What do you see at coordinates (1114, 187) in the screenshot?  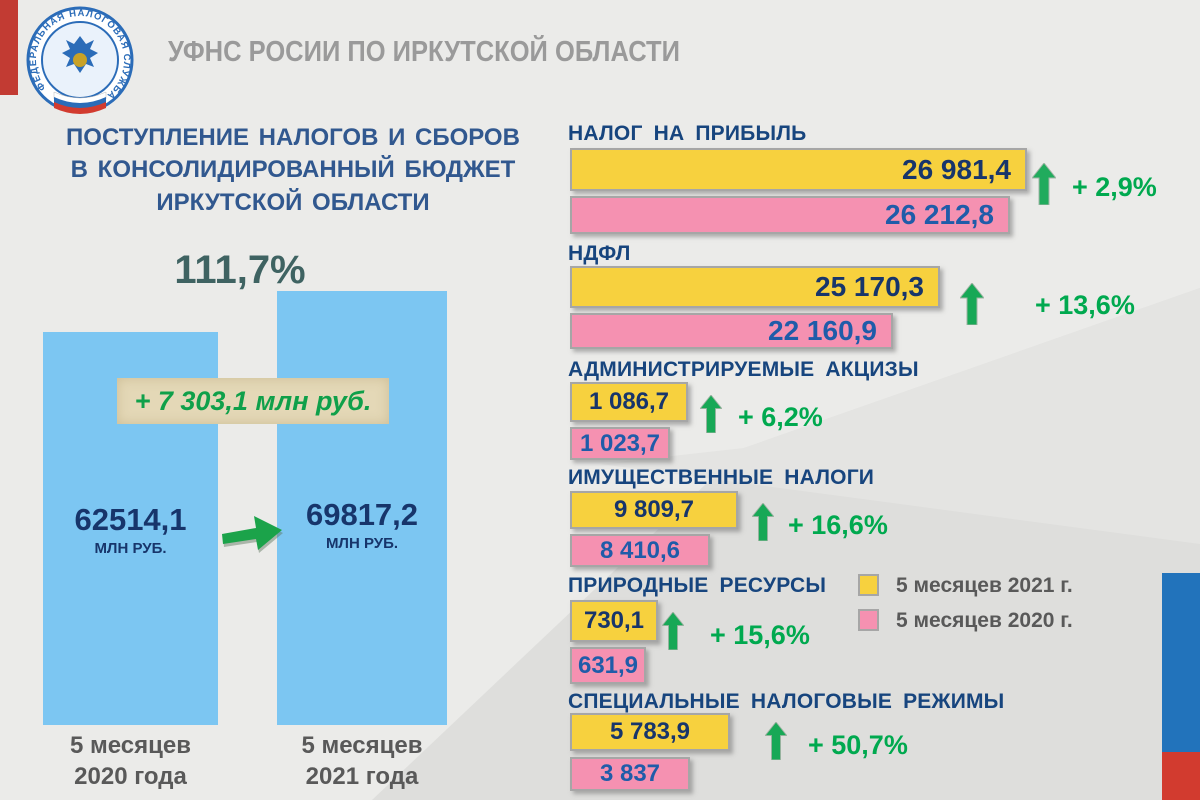 I see `growth-percent-profit-tax: + 2,9%` at bounding box center [1114, 187].